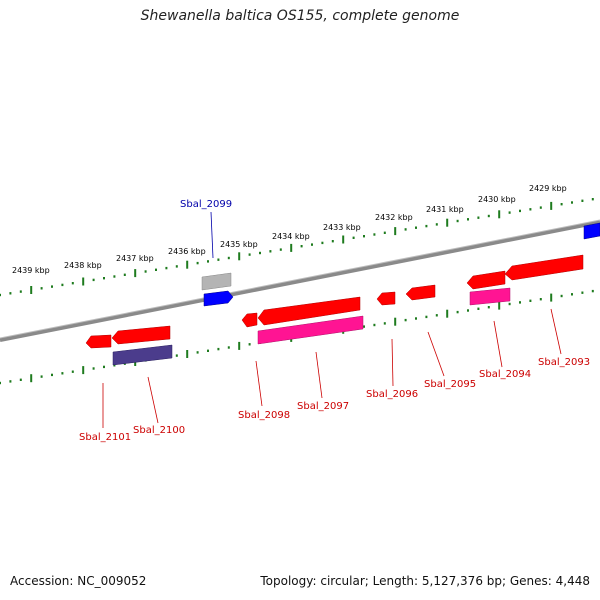 The width and height of the screenshot is (600, 600). What do you see at coordinates (505, 374) in the screenshot?
I see `gene-label: Sbal_2094` at bounding box center [505, 374].